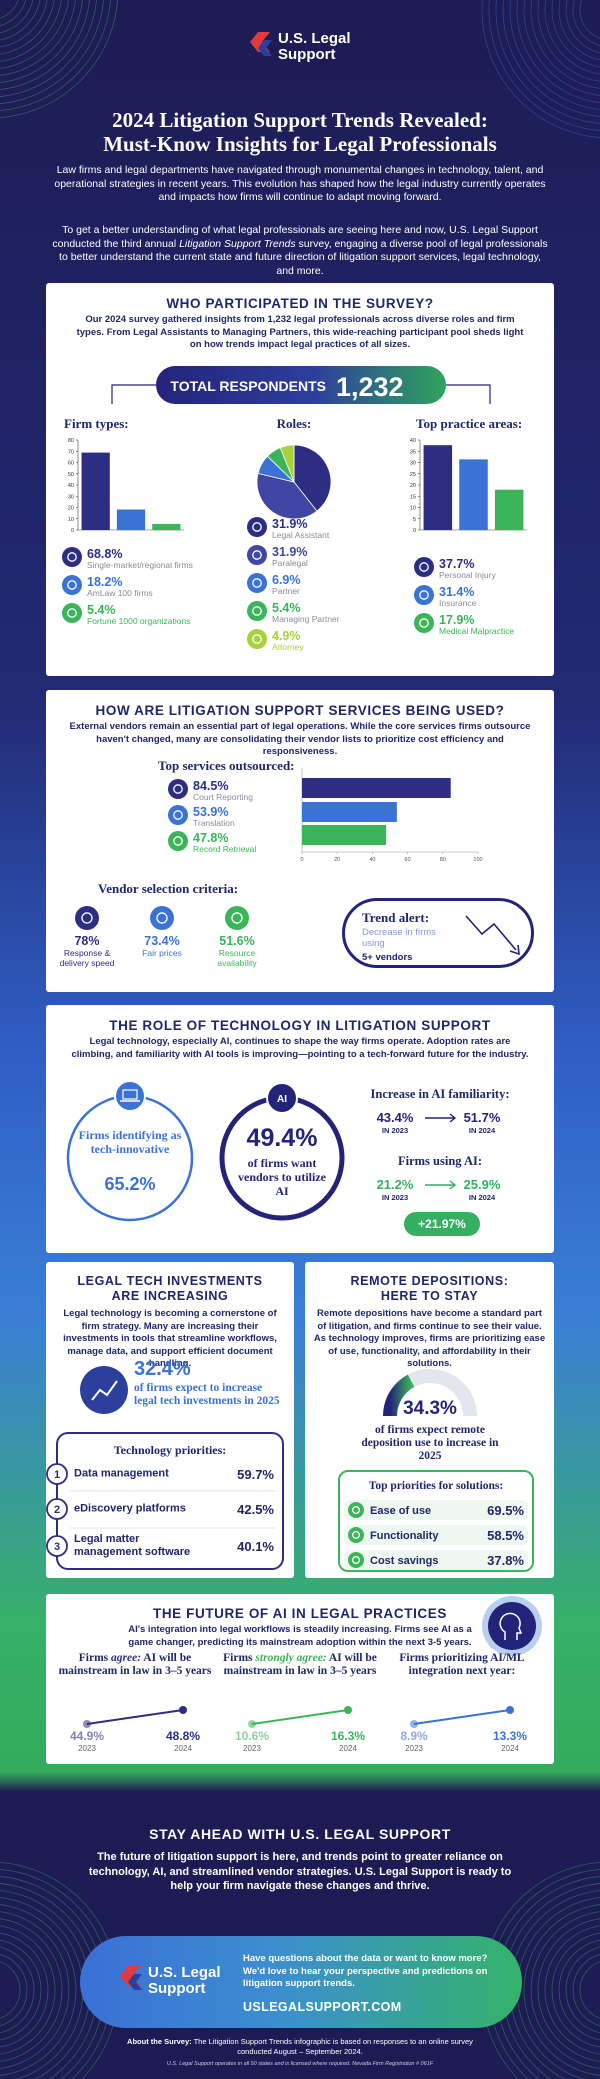 Image resolution: width=600 pixels, height=2079 pixels. I want to click on trend-line, so click(462, 1717).